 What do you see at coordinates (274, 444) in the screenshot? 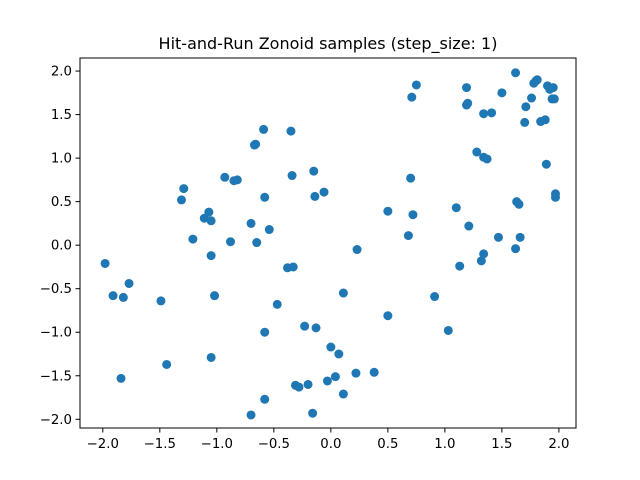
I see `x-tick-label: −0.5` at bounding box center [274, 444].